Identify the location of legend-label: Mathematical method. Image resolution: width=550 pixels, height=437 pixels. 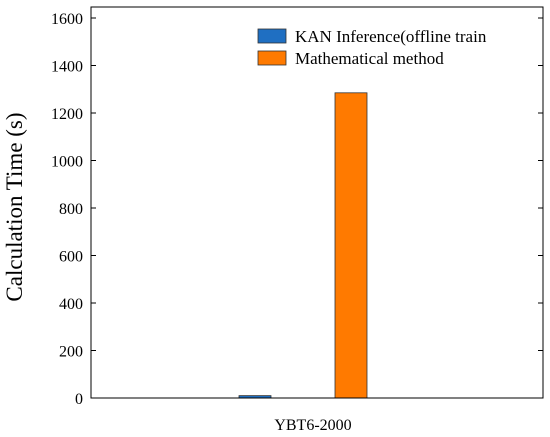
(369, 58).